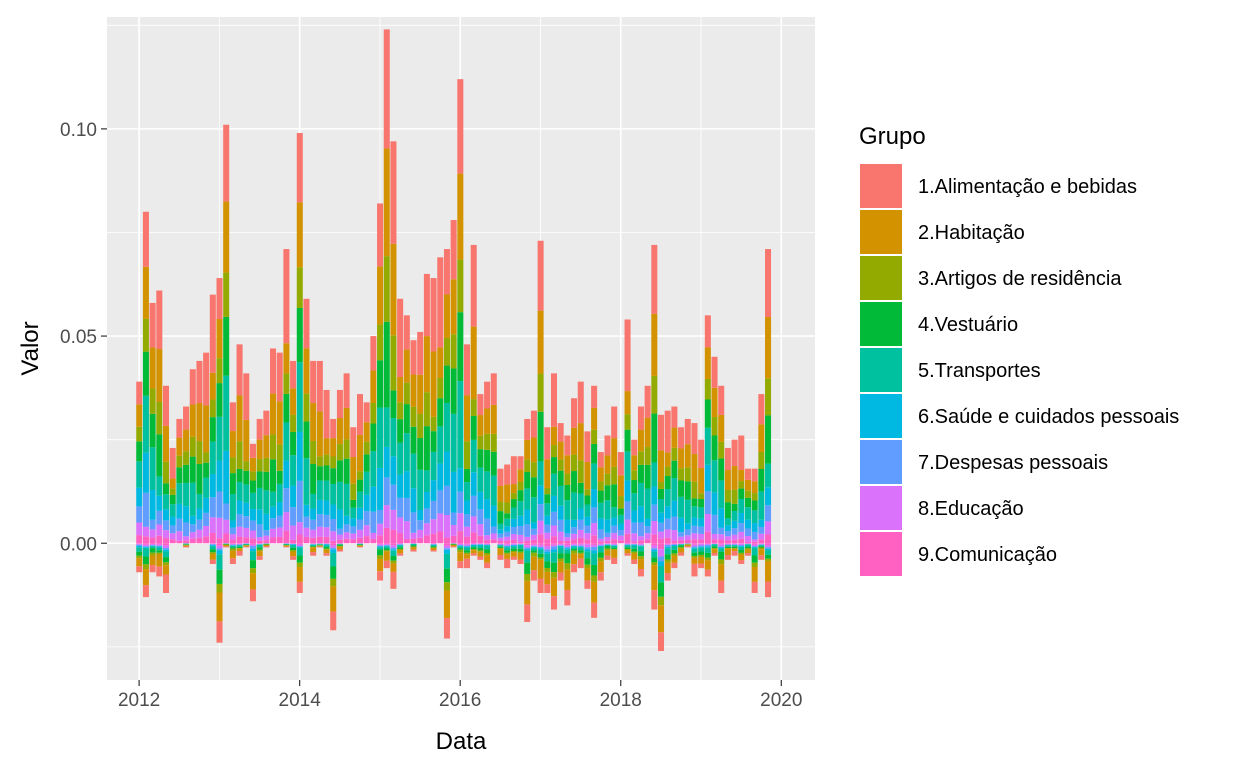 The image size is (1248, 768). I want to click on legend-label: 2.Habitação, so click(971, 233).